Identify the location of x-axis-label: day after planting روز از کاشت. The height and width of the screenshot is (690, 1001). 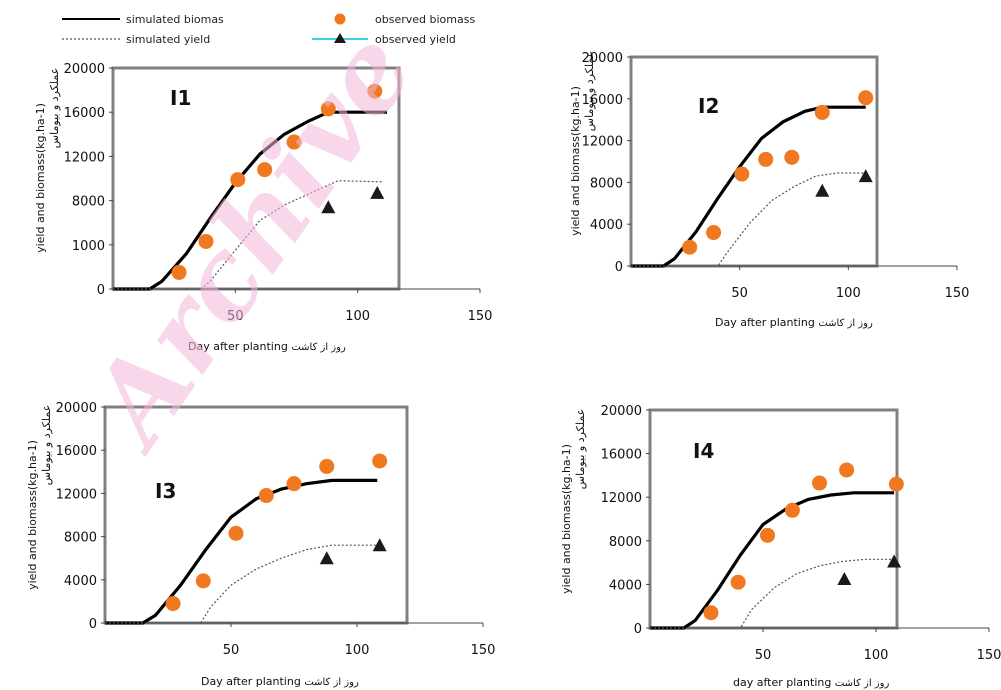
(811, 682).